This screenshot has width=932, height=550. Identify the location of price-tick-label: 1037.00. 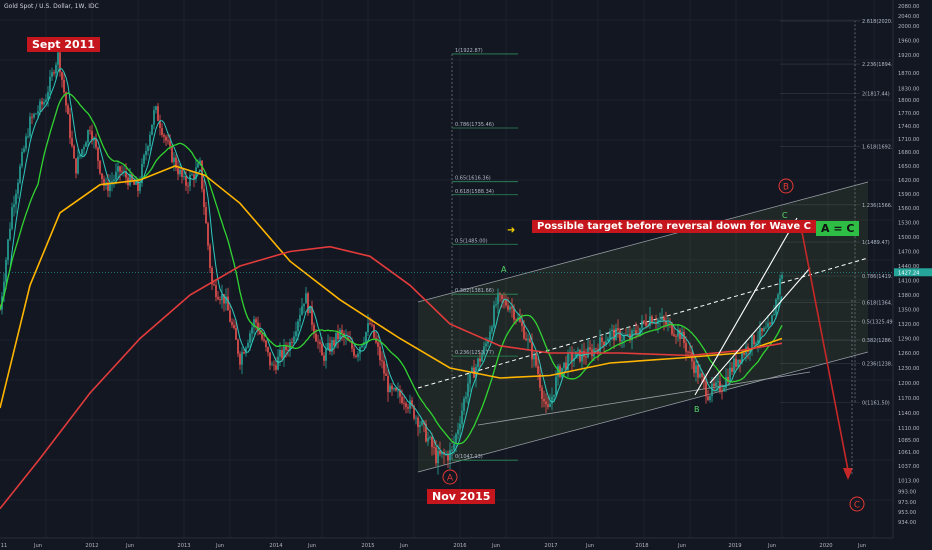
(908, 467).